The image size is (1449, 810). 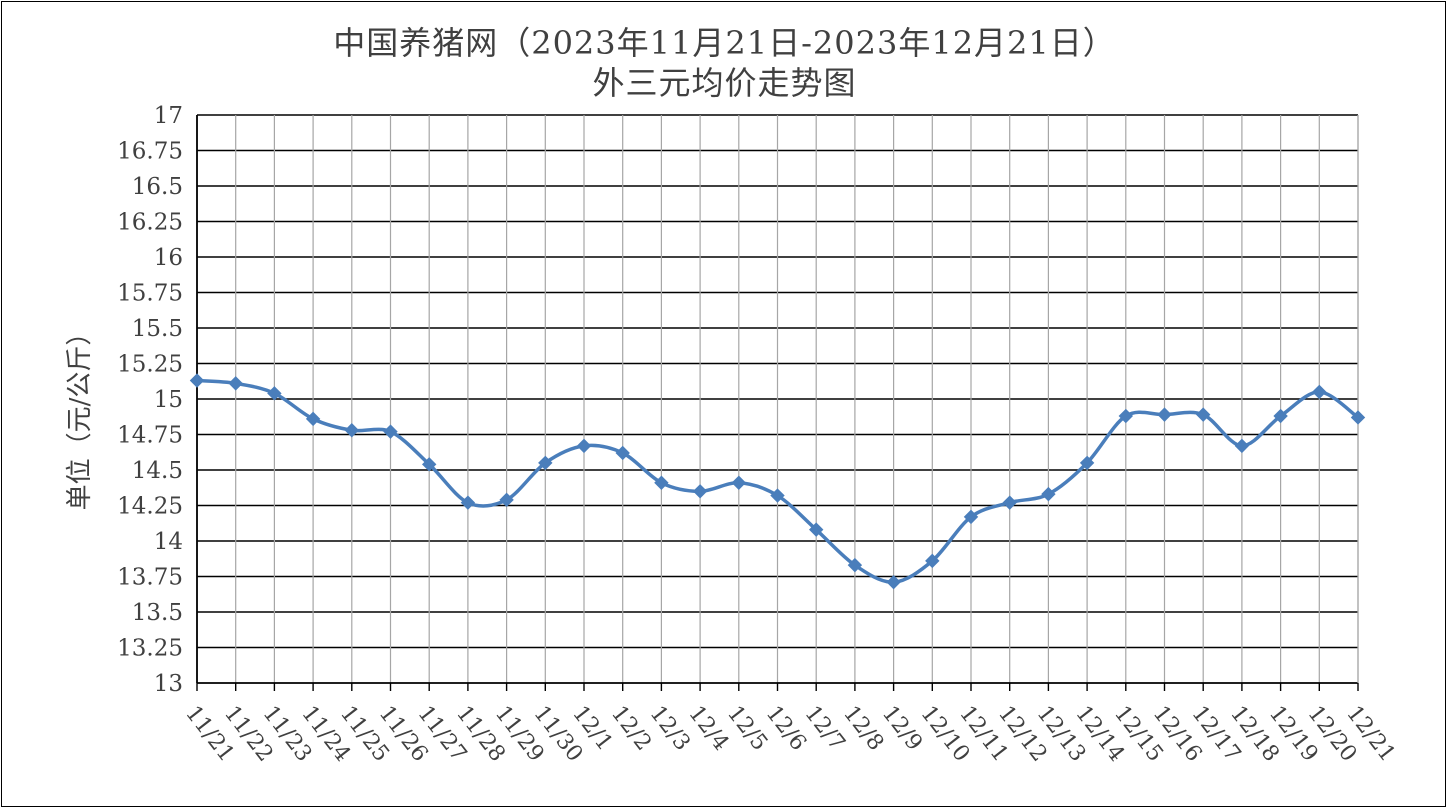 What do you see at coordinates (168, 542) in the screenshot?
I see `y-tick-label: 14` at bounding box center [168, 542].